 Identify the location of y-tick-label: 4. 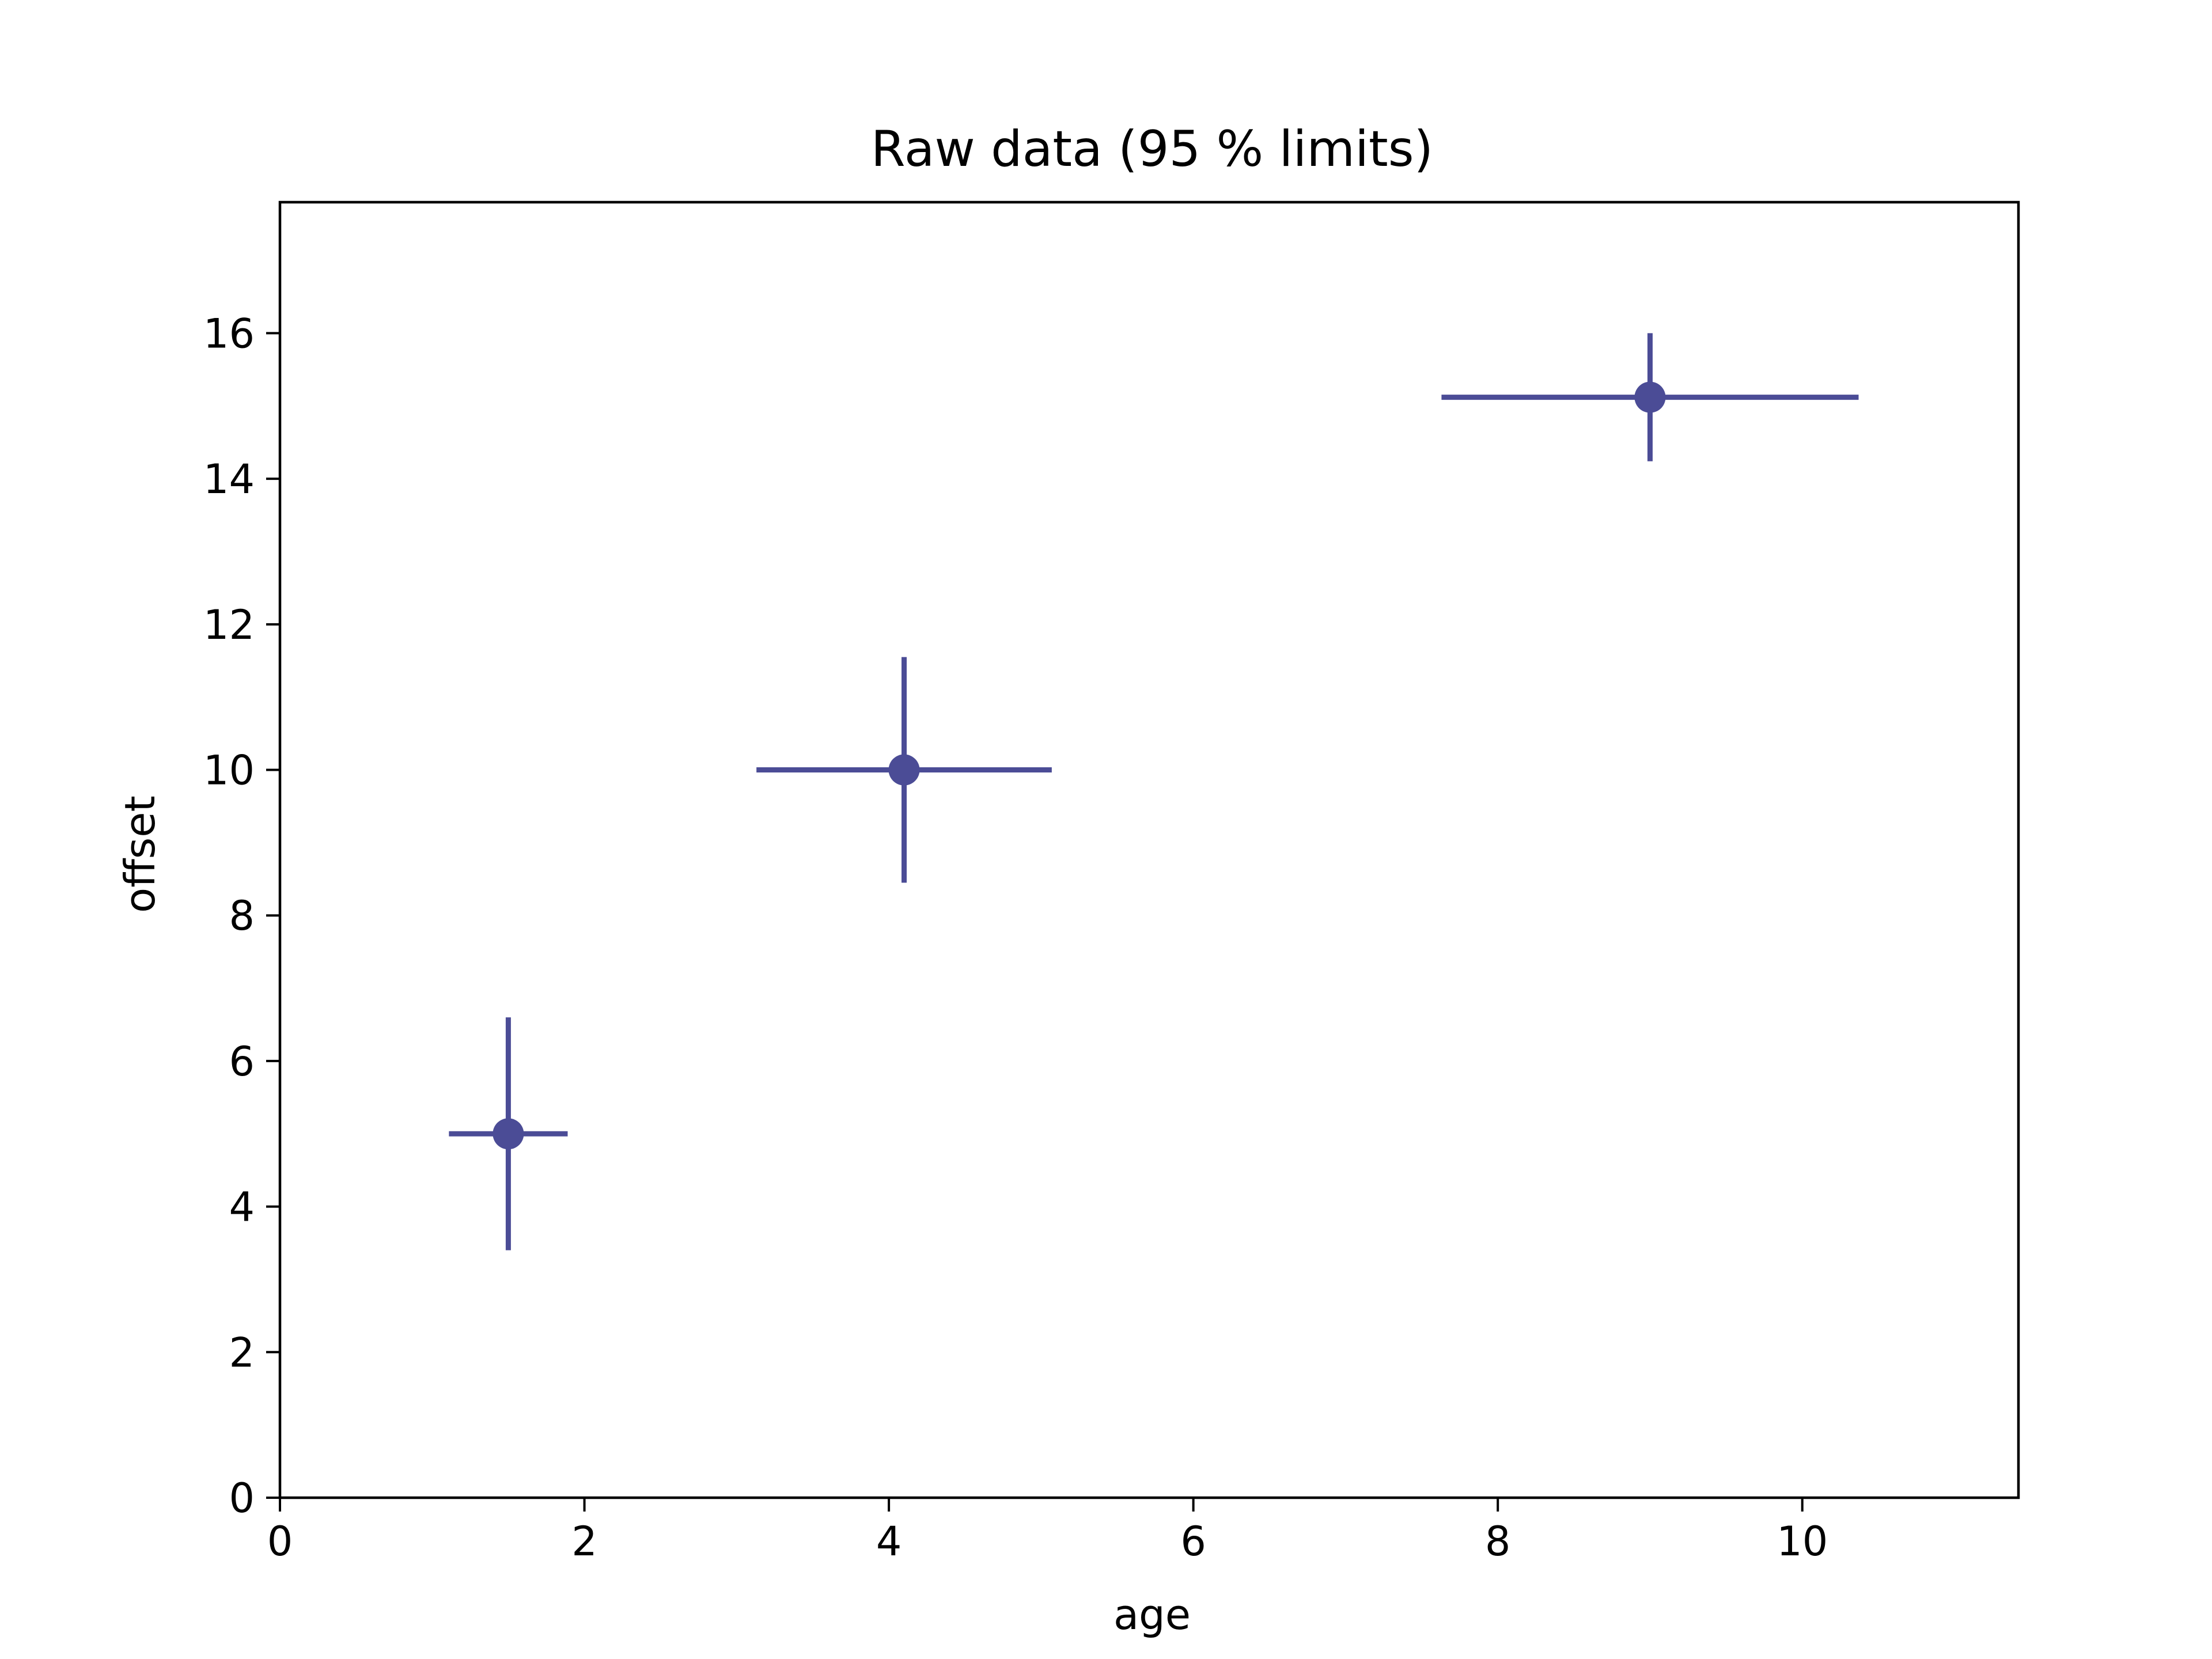
(242, 1207).